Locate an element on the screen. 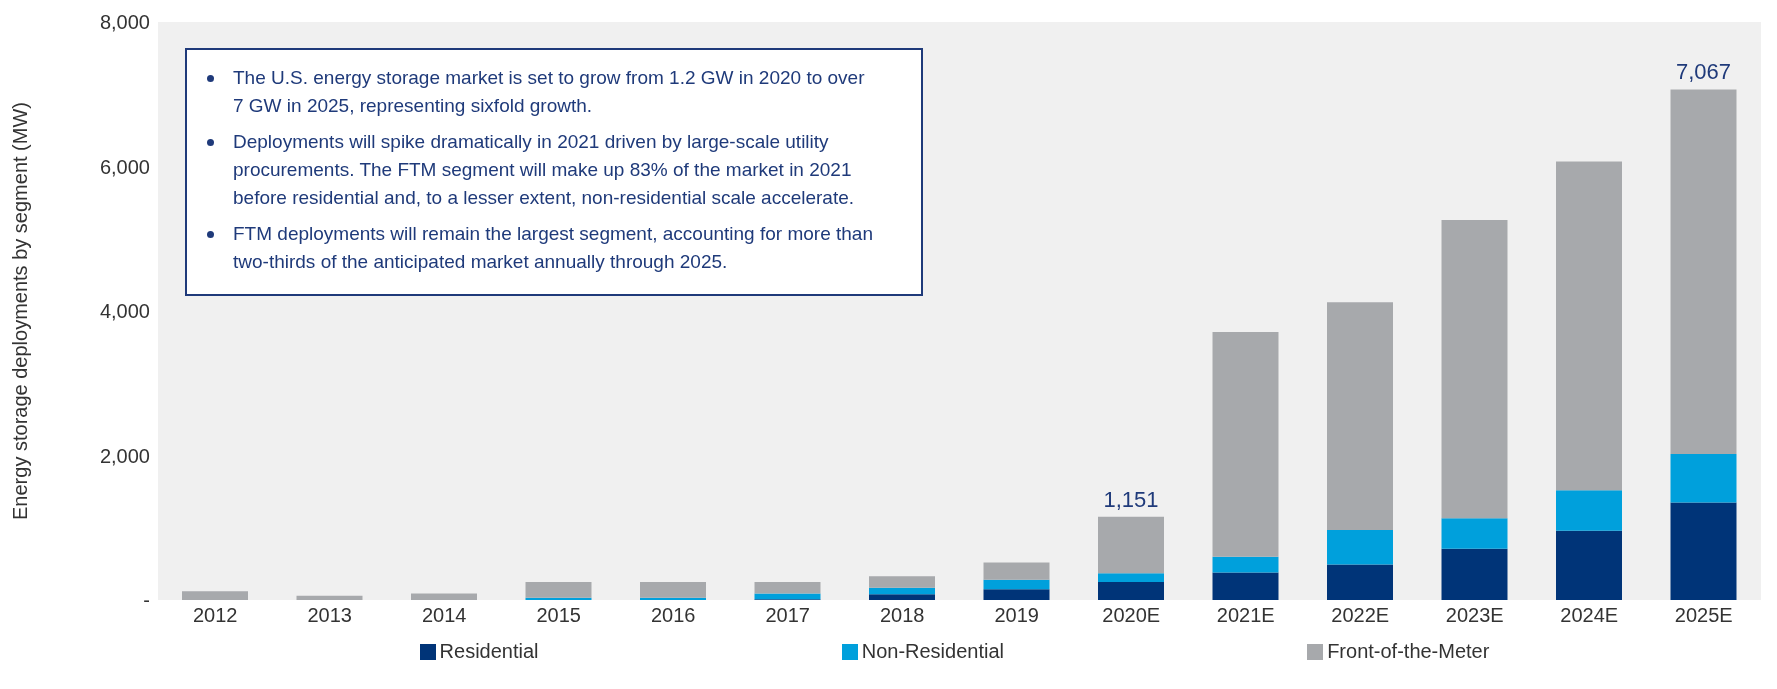 This screenshot has width=1777, height=689. y-tick-label: 2,000 is located at coordinates (124, 455).